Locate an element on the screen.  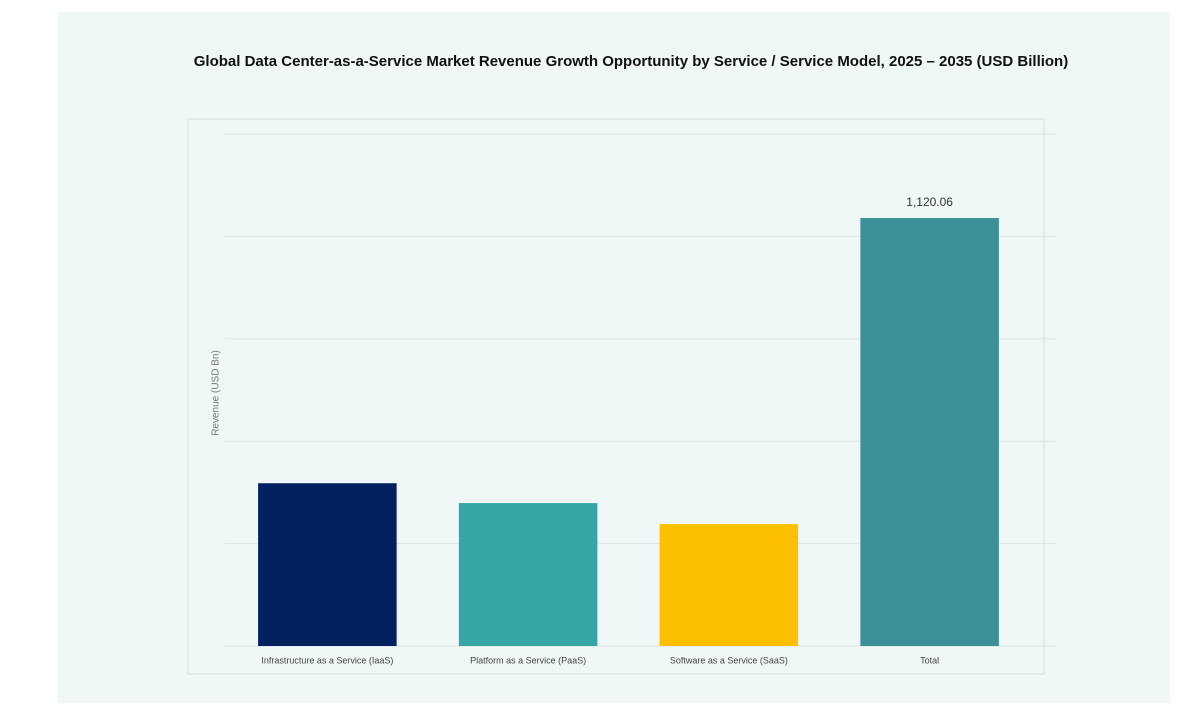
x-tick-label: Total is located at coordinates (929, 660).